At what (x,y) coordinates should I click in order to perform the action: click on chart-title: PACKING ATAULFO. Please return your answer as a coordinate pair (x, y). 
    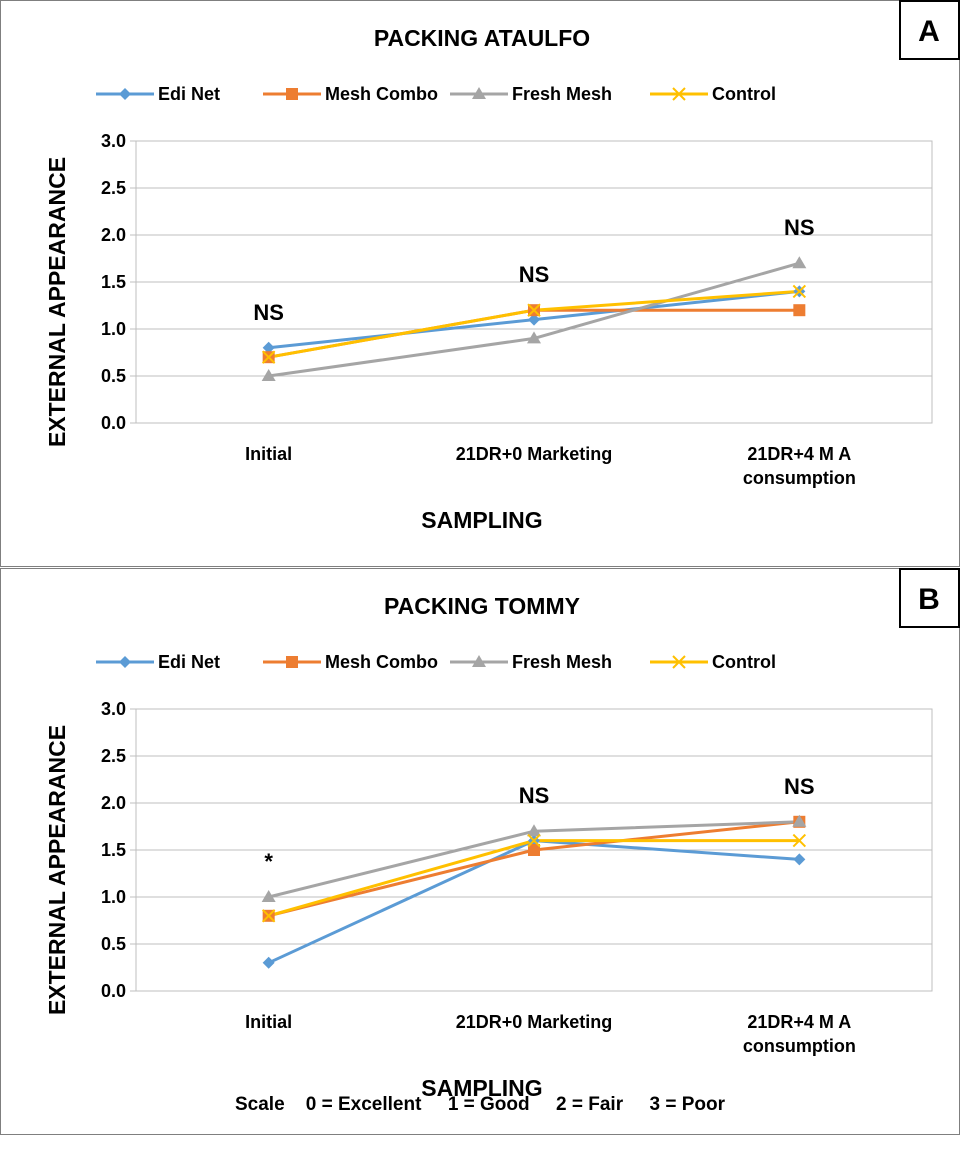
    Looking at the image, I should click on (482, 38).